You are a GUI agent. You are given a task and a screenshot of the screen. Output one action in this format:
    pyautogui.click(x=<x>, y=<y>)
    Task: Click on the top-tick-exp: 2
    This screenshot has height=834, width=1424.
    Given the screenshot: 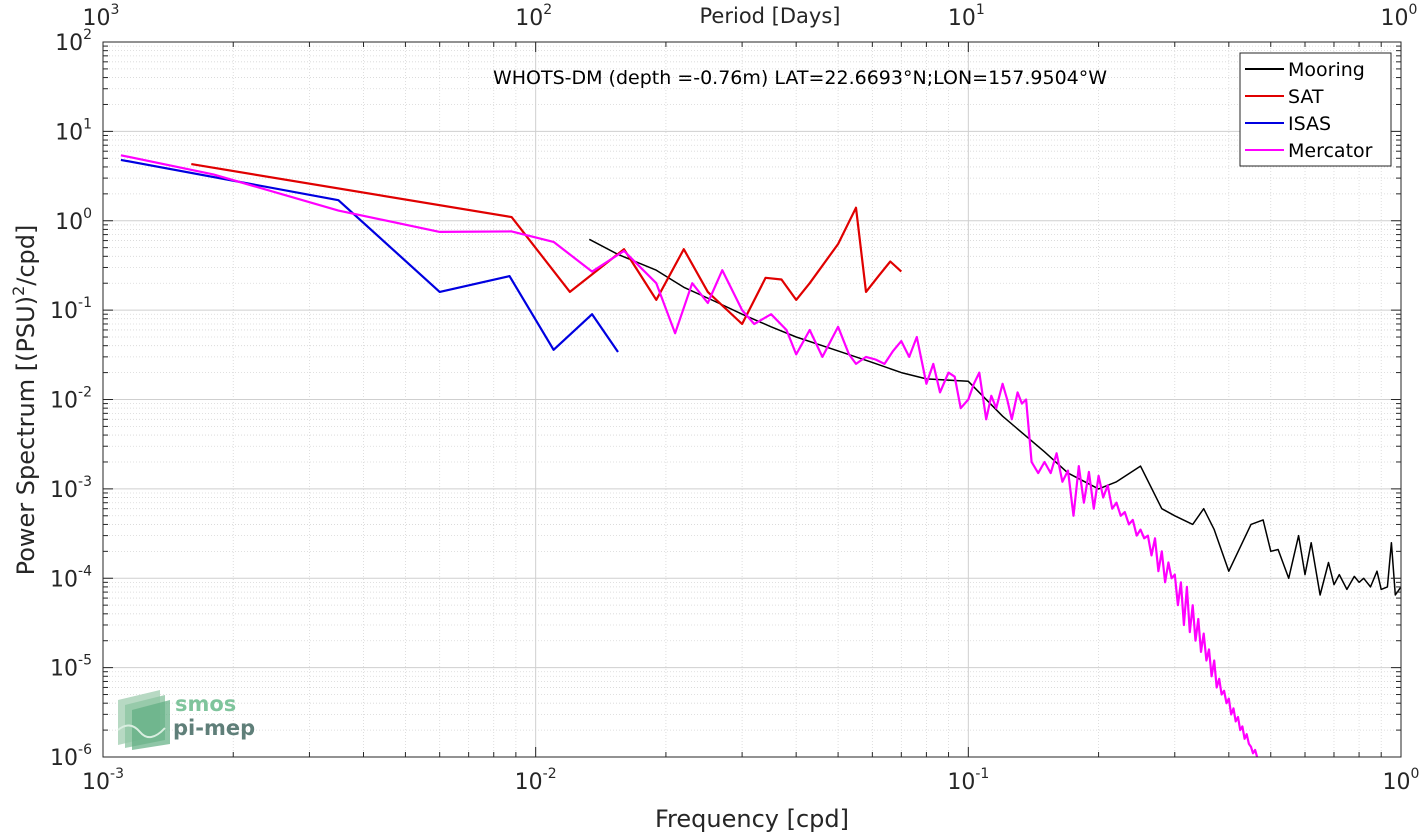 What is the action you would take?
    pyautogui.click(x=547, y=10)
    